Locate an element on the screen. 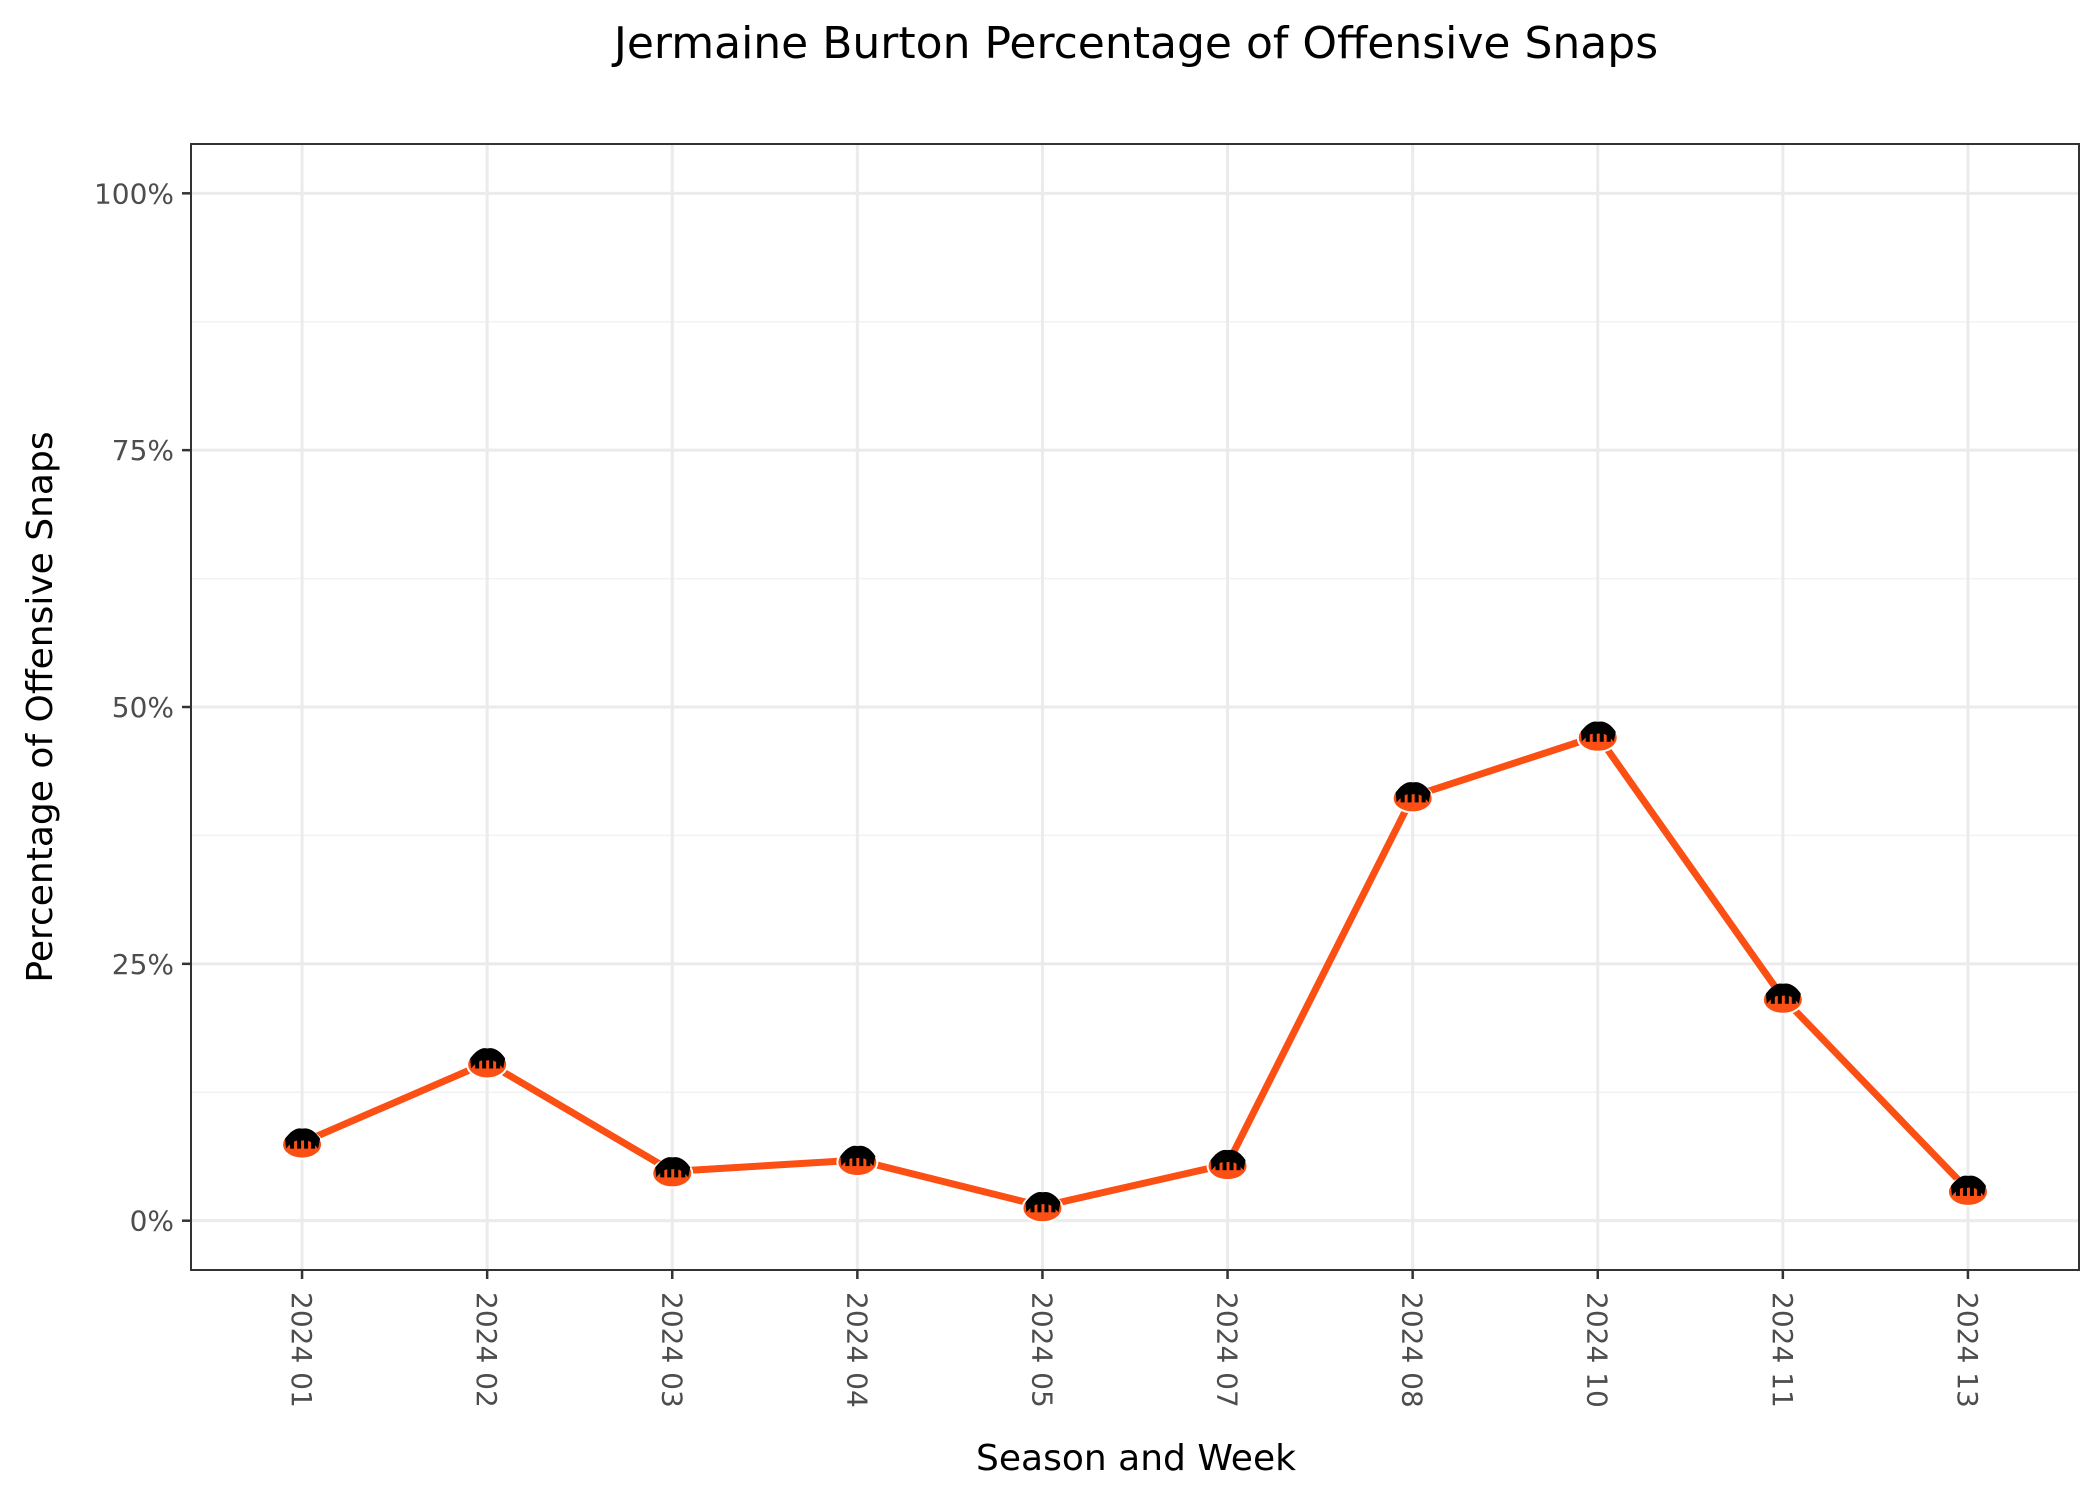  x-tick-label: 2024 08 is located at coordinates (1412, 1350).